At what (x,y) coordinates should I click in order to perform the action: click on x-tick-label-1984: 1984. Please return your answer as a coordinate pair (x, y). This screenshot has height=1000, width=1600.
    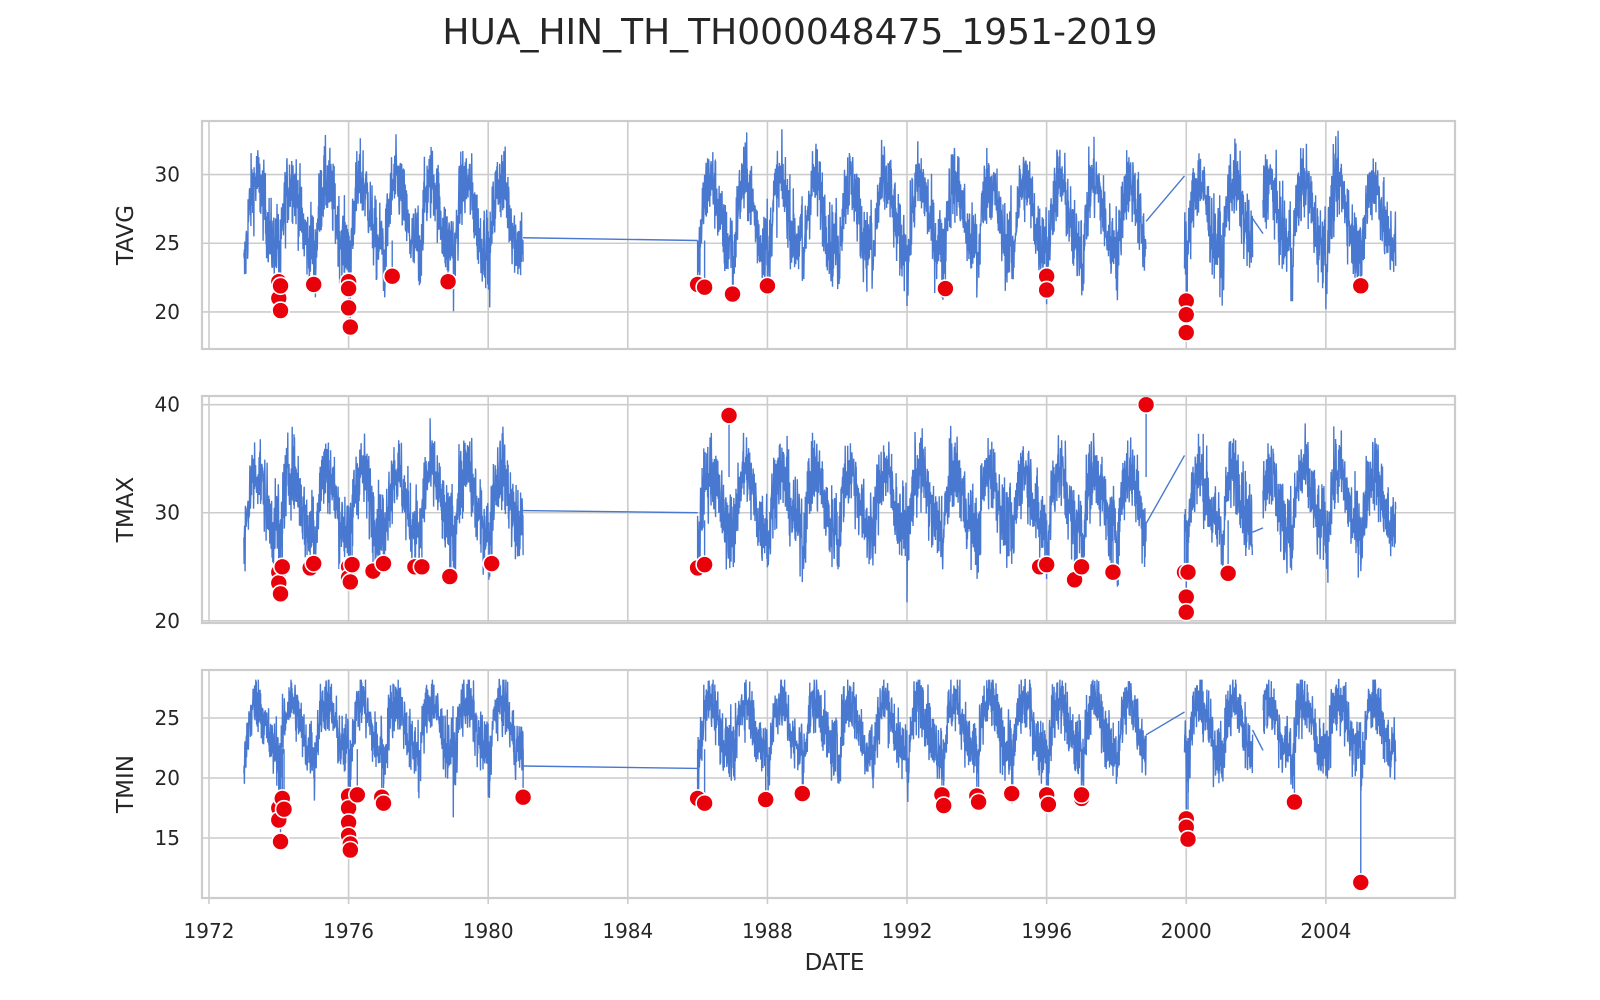
    Looking at the image, I should click on (627, 931).